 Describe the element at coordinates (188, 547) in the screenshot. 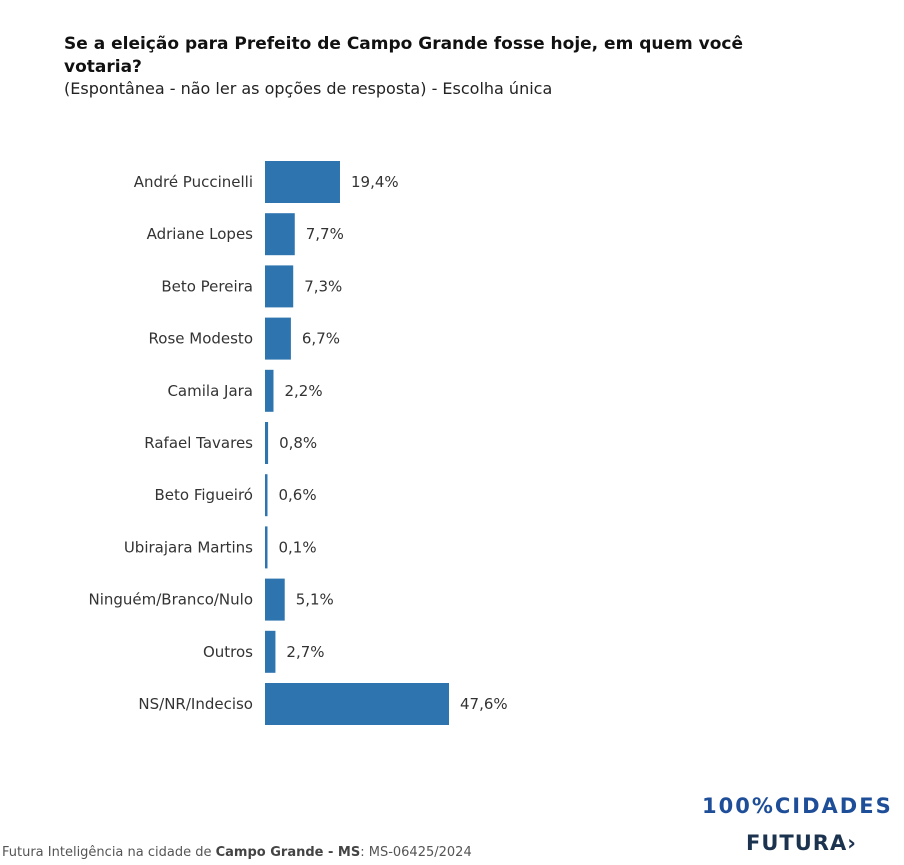

I see `category-label: Ubirajara Martins` at that location.